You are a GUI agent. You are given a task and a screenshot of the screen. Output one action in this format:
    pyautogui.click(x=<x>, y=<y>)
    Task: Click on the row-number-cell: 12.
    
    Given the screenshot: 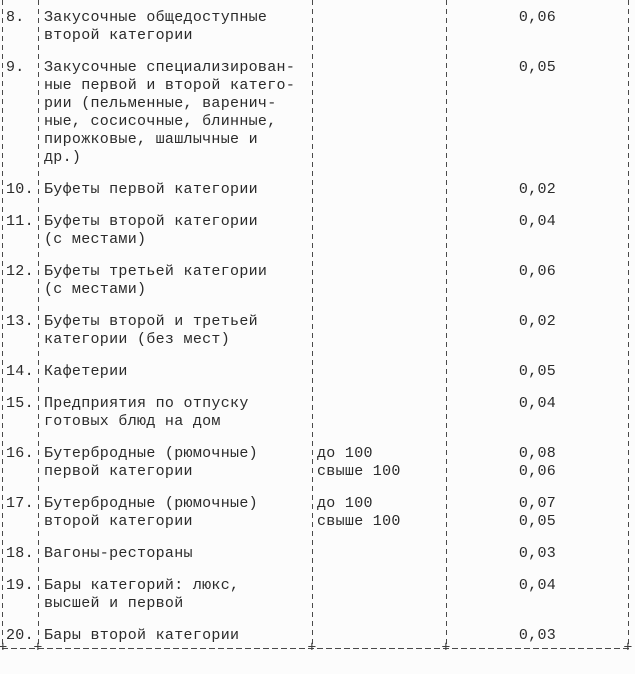 What is the action you would take?
    pyautogui.click(x=20, y=271)
    